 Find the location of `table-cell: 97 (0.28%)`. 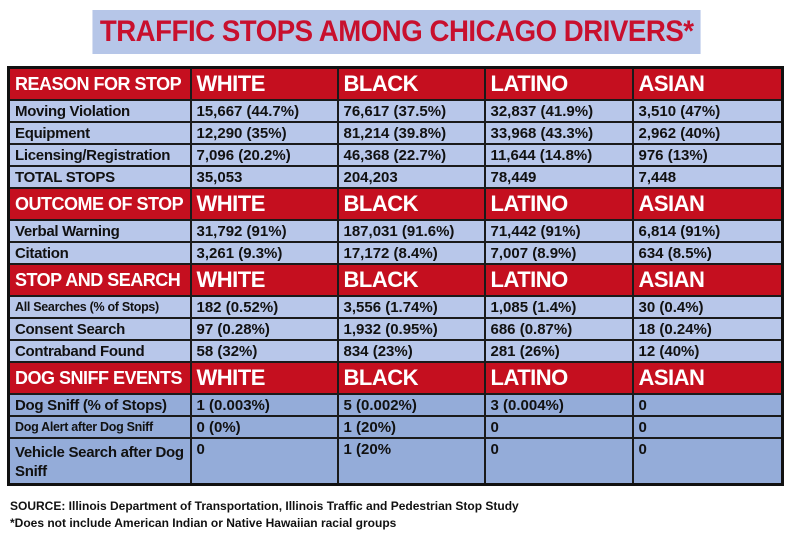

table-cell: 97 (0.28%) is located at coordinates (264, 329).